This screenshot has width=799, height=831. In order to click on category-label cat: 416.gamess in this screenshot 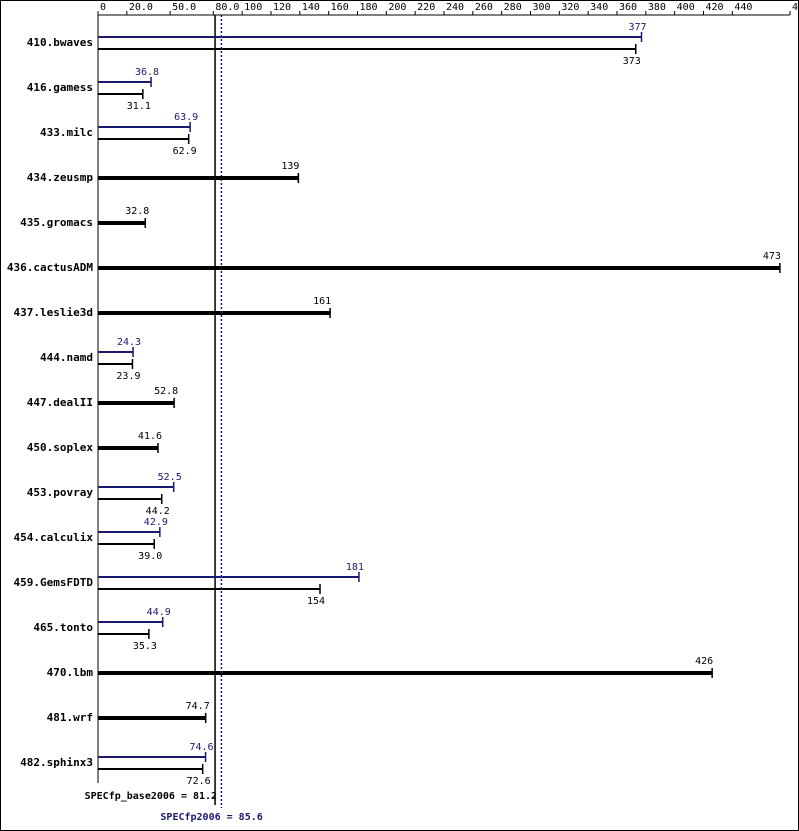, I will do `click(60, 87)`.